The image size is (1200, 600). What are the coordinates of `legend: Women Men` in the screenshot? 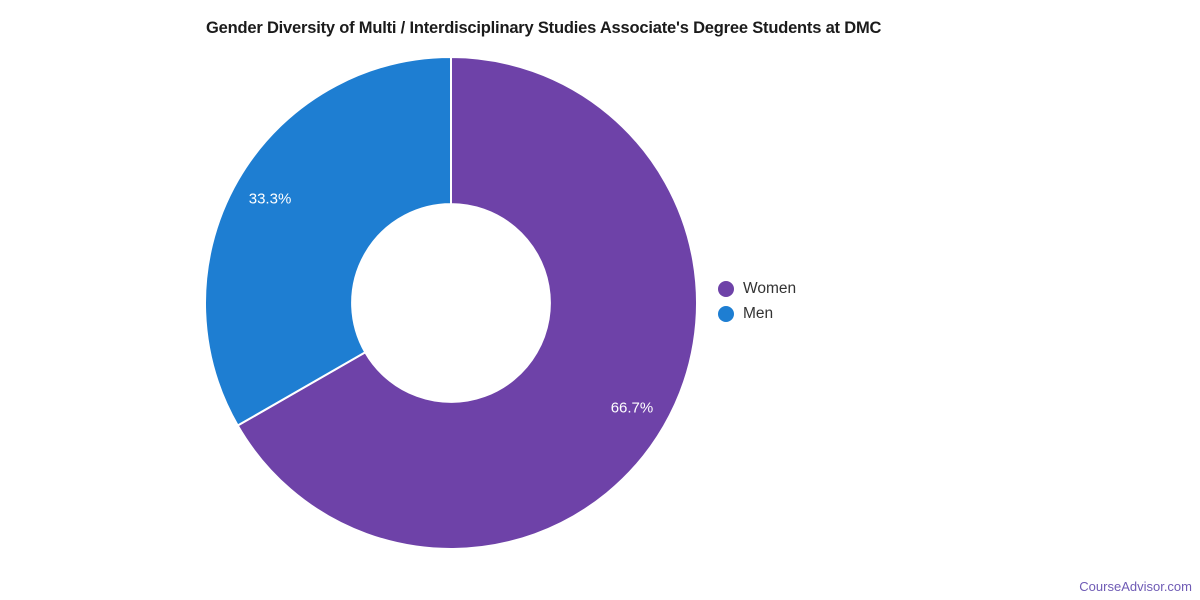 It's located at (757, 301).